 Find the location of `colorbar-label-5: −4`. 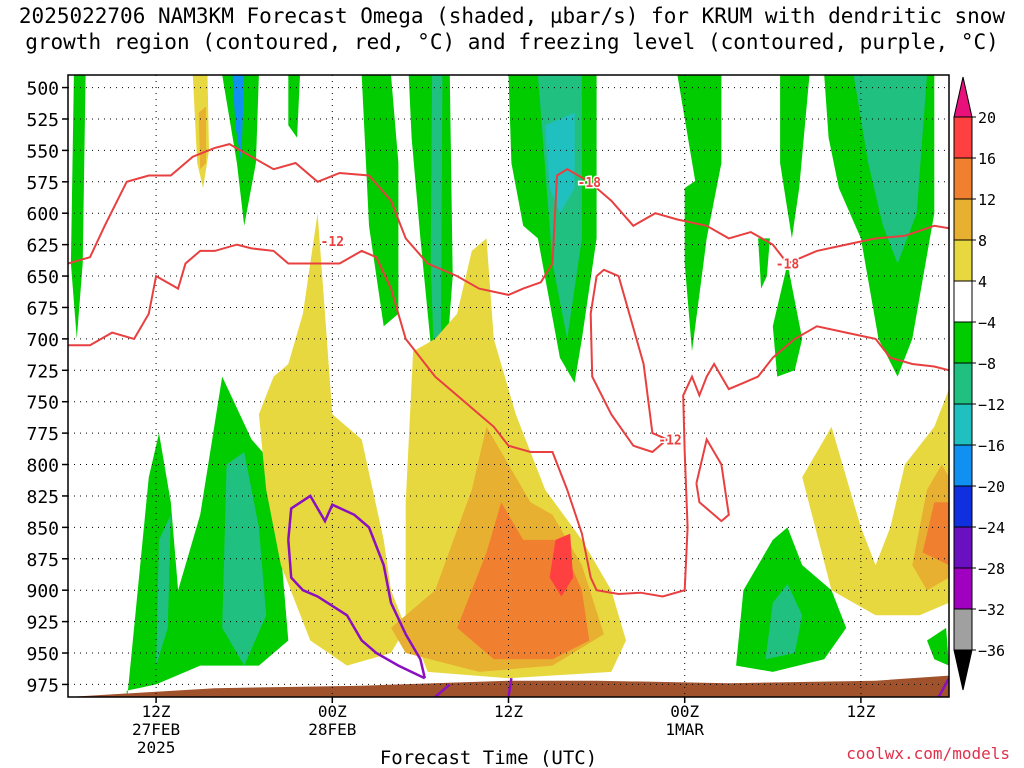

colorbar-label-5: −4 is located at coordinates (987, 323).